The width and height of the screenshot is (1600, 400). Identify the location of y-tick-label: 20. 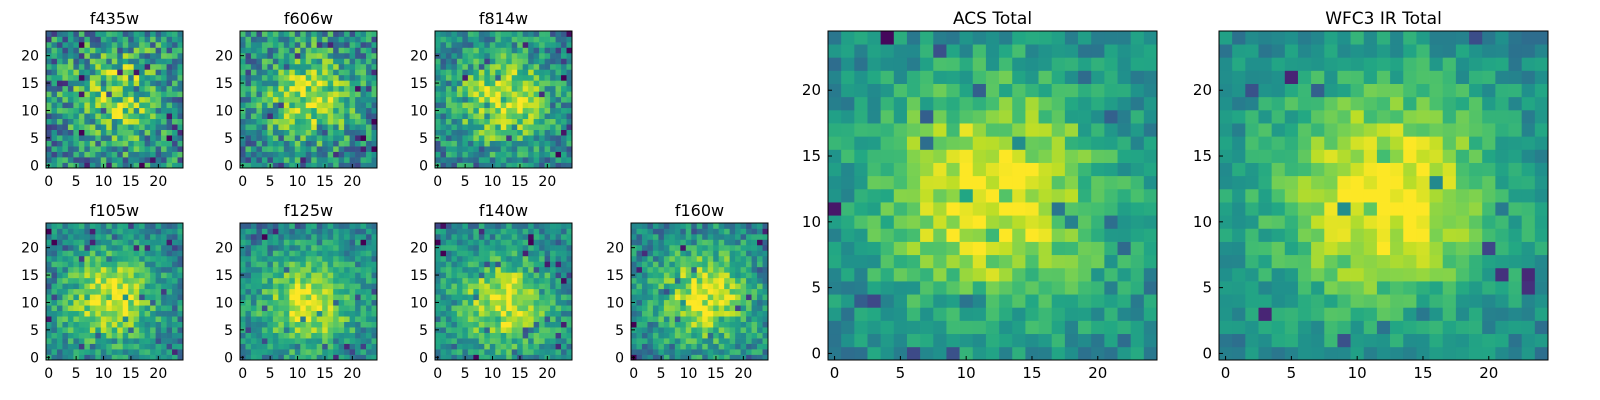
(224, 57).